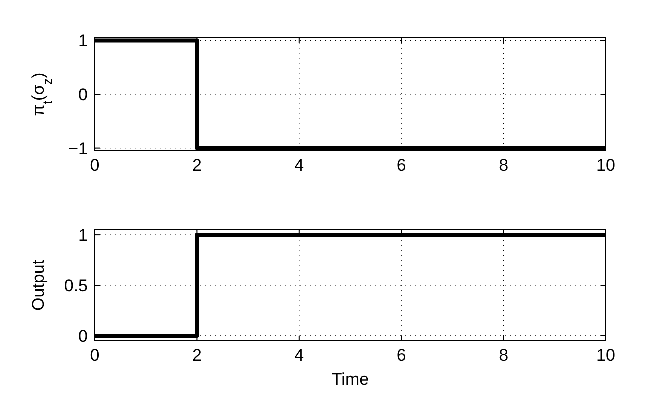 The height and width of the screenshot is (405, 661). I want to click on y-axis-title: Output, so click(38, 286).